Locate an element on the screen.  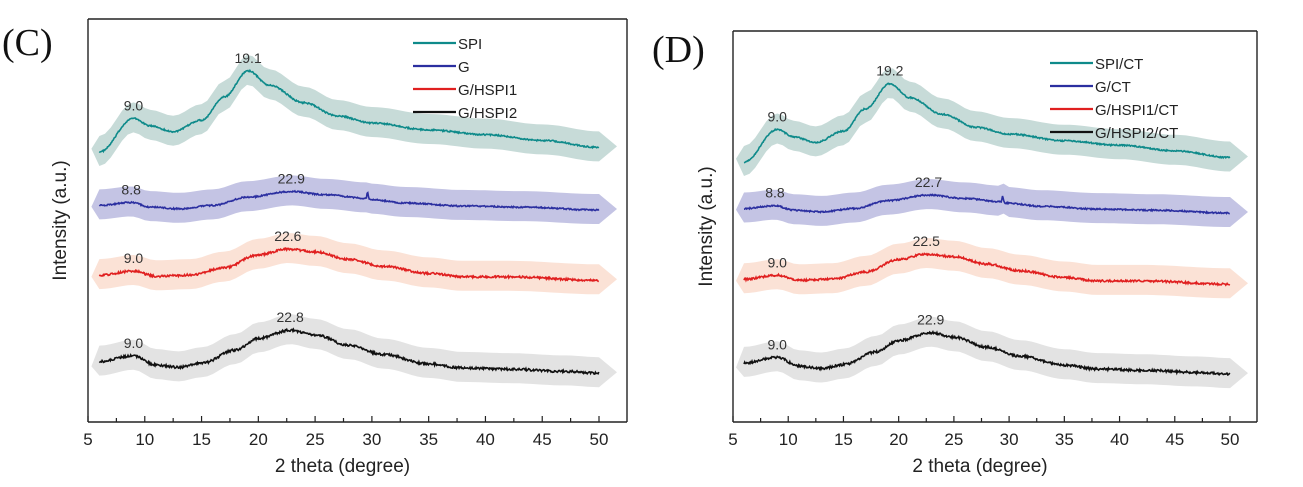
peak-label: 22.6 is located at coordinates (287, 236).